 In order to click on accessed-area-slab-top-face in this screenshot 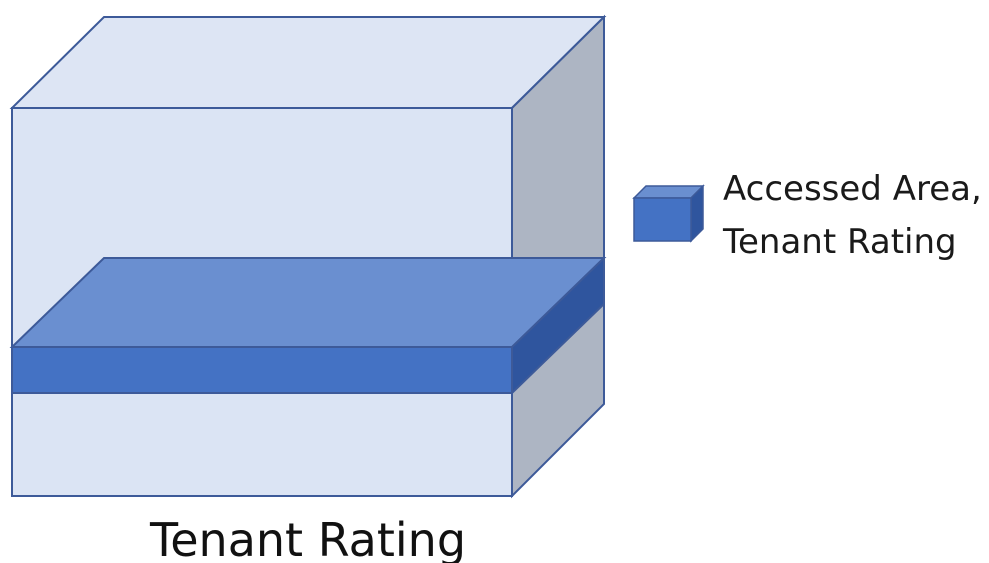, I will do `click(308, 302)`.